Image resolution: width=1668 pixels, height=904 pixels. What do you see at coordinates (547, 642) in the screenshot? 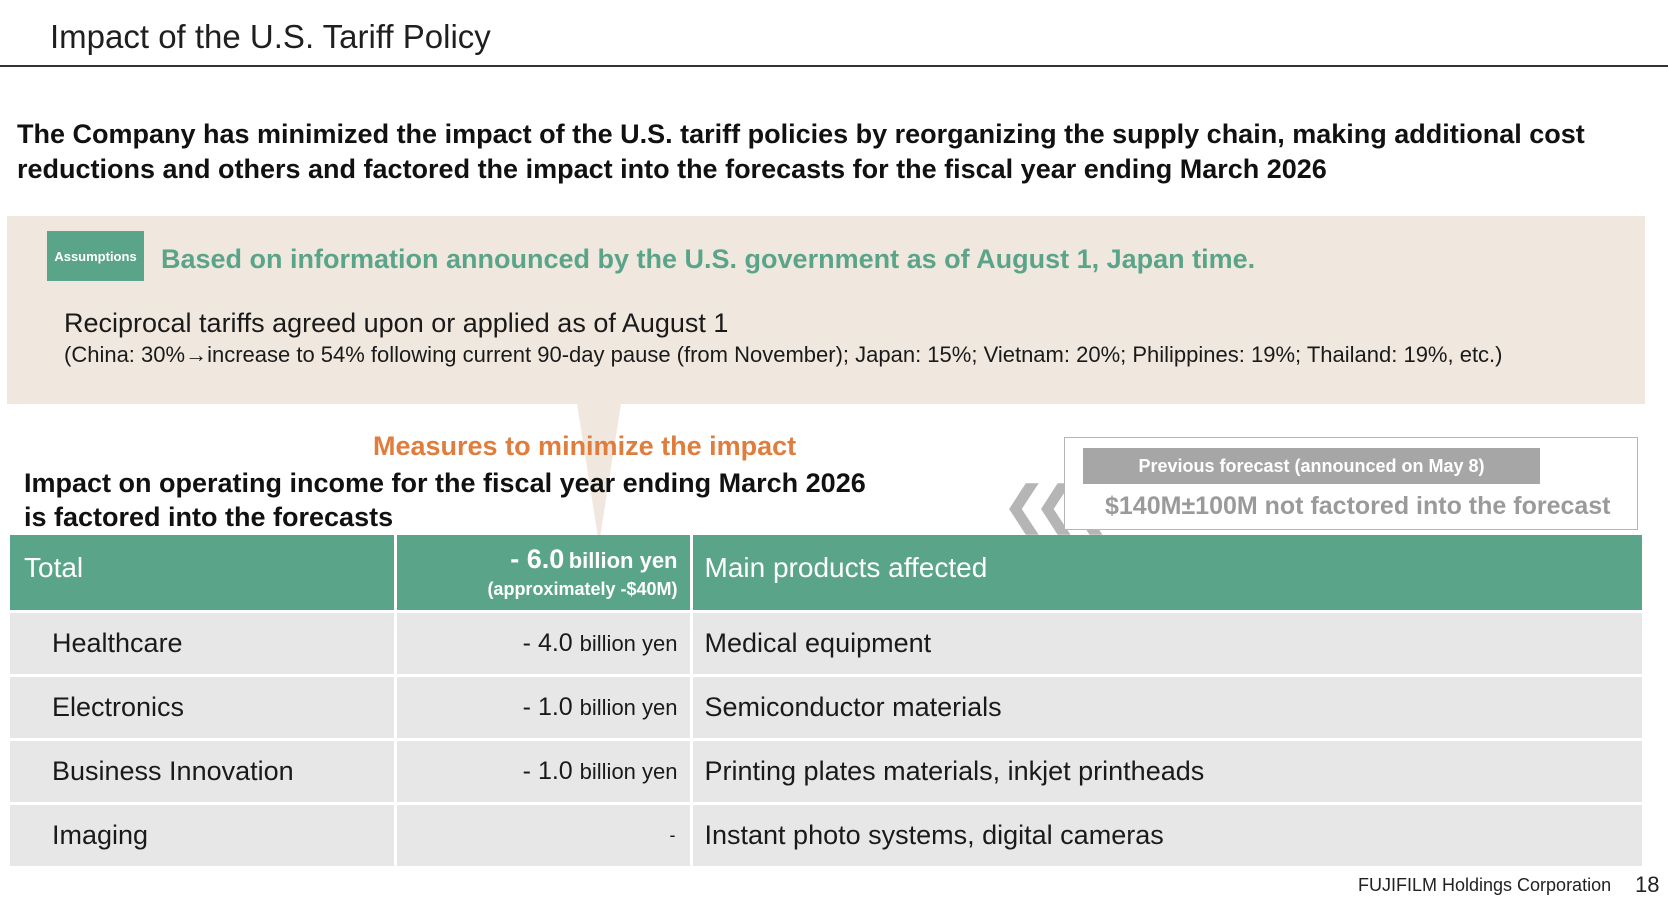
I see `amount-value: - 4.0` at bounding box center [547, 642].